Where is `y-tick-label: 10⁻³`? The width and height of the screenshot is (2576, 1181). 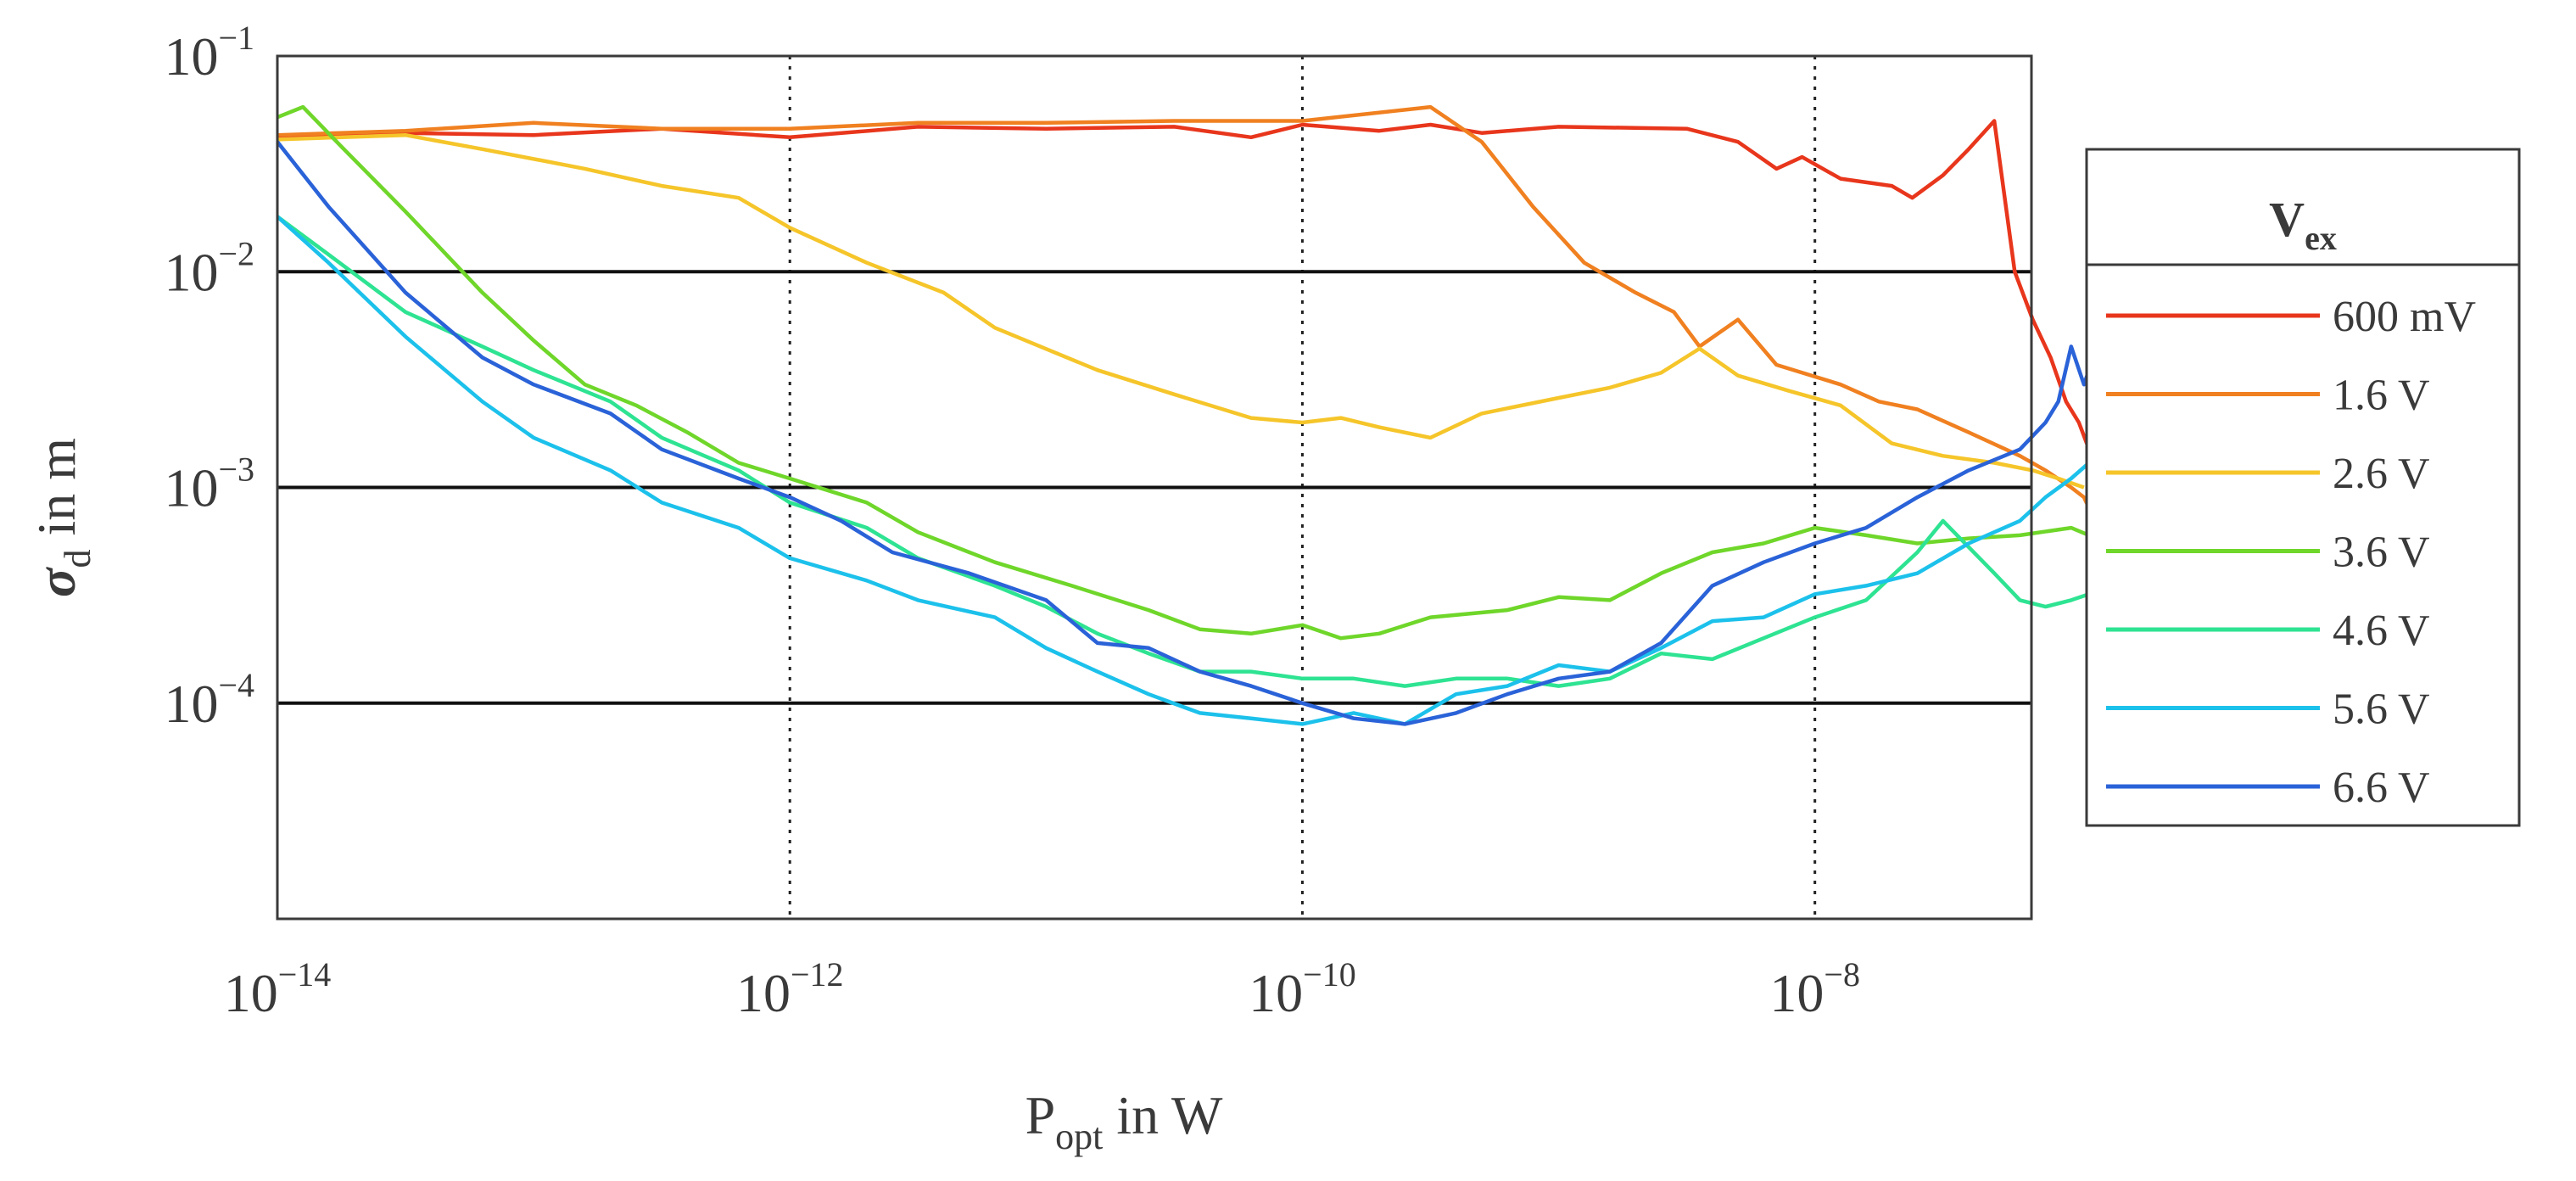 y-tick-label: 10⁻³ is located at coordinates (209, 485).